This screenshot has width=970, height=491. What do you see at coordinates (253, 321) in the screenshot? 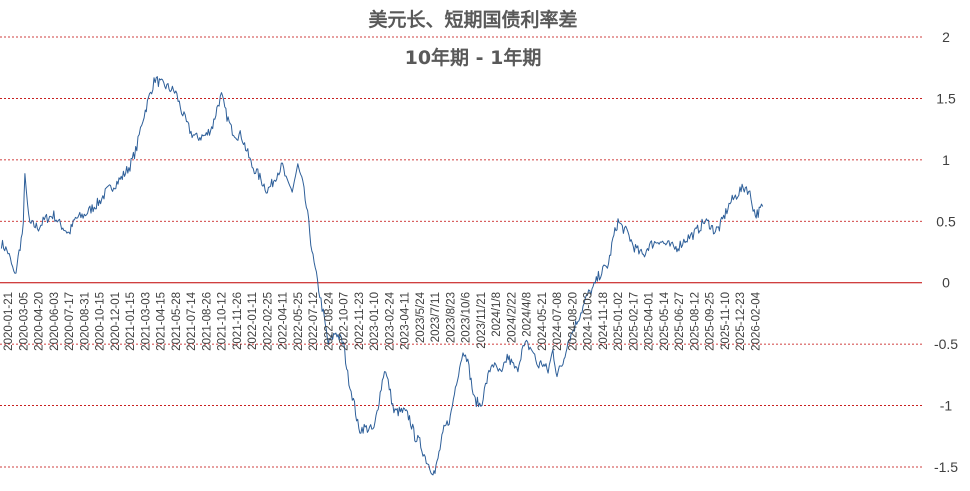
I see `x-tick-label: 2022-01-11` at bounding box center [253, 321].